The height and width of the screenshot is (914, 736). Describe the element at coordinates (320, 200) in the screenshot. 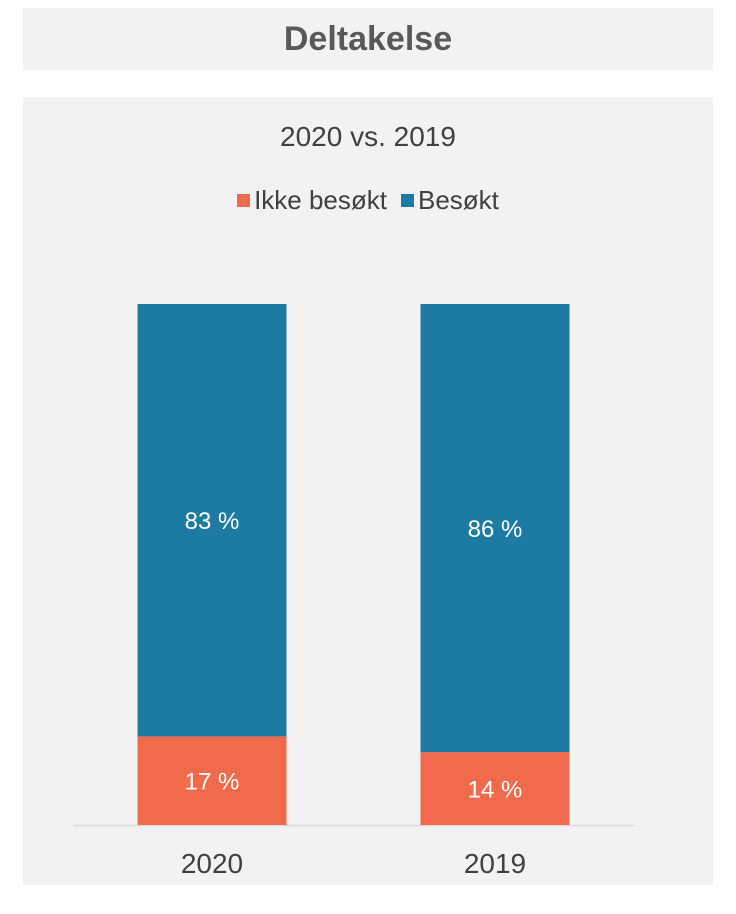

I see `legend-label-ikke-besokt: Ikke besøkt` at that location.